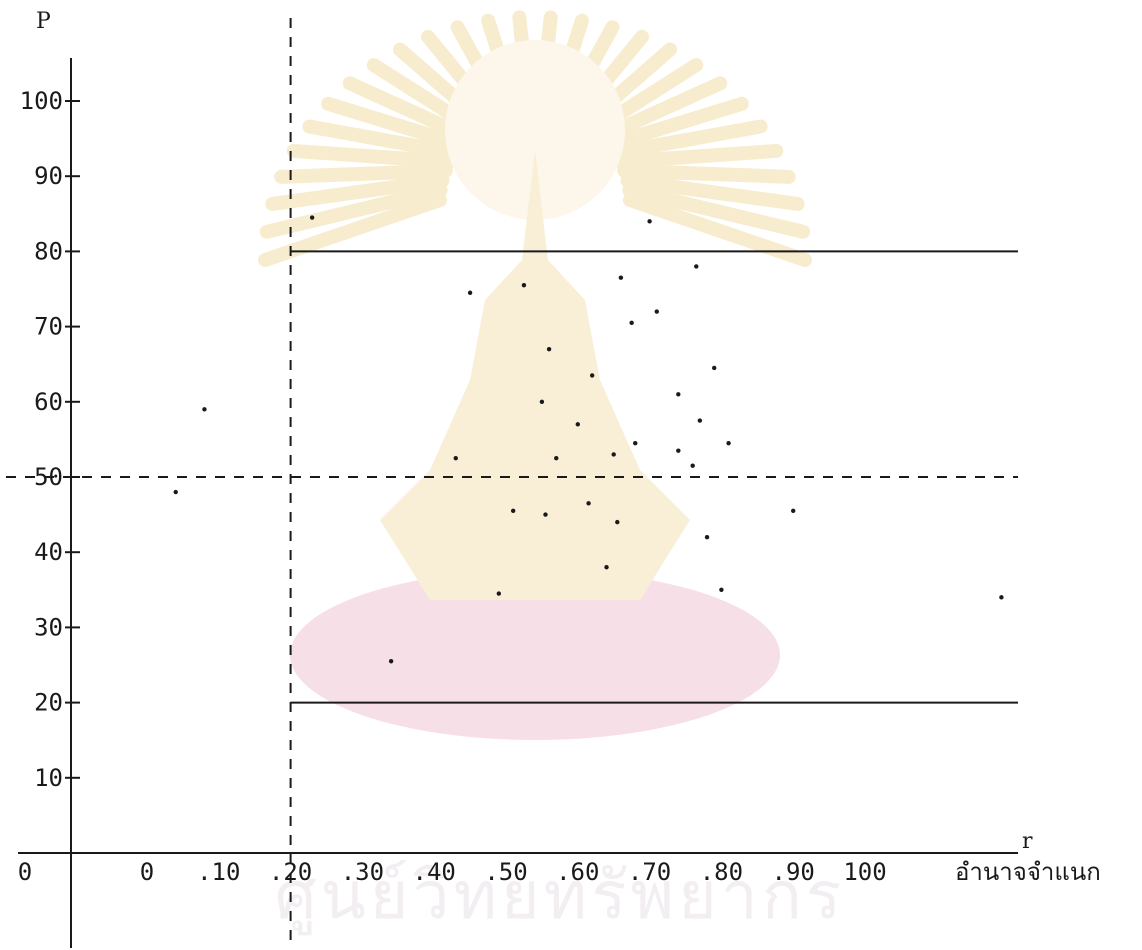 This screenshot has width=1142, height=950. I want to click on y-tick-label: 50, so click(48, 477).